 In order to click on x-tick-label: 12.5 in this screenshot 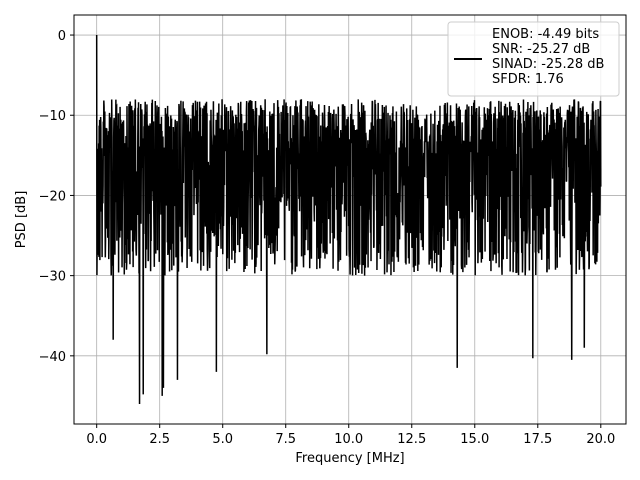, I will do `click(411, 439)`.